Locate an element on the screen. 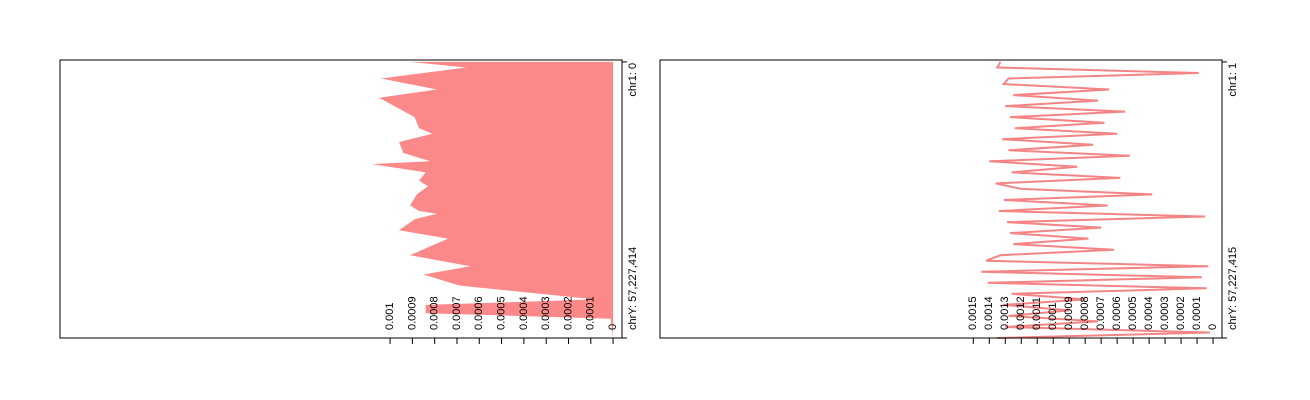 Image resolution: width=1310 pixels, height=400 pixels. area is located at coordinates (493, 200).